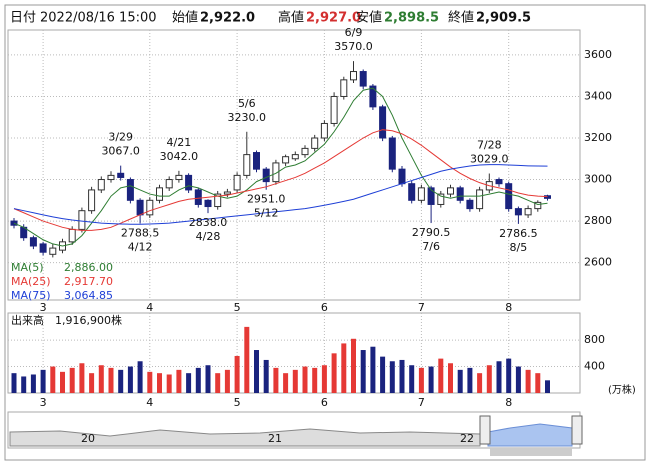 Image resolution: width=653 pixels, height=474 pixels. What do you see at coordinates (467, 438) in the screenshot?
I see `navigator-label: 22` at bounding box center [467, 438].